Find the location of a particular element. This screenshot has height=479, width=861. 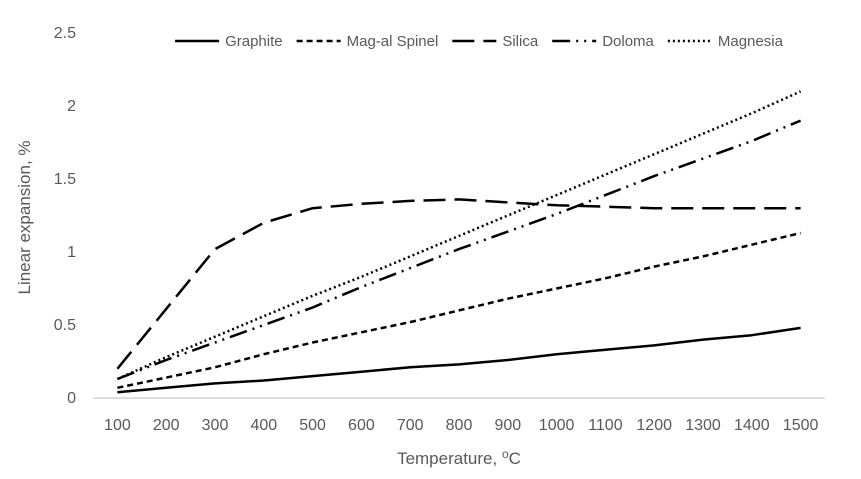

x-tick-label: 800 is located at coordinates (459, 425).